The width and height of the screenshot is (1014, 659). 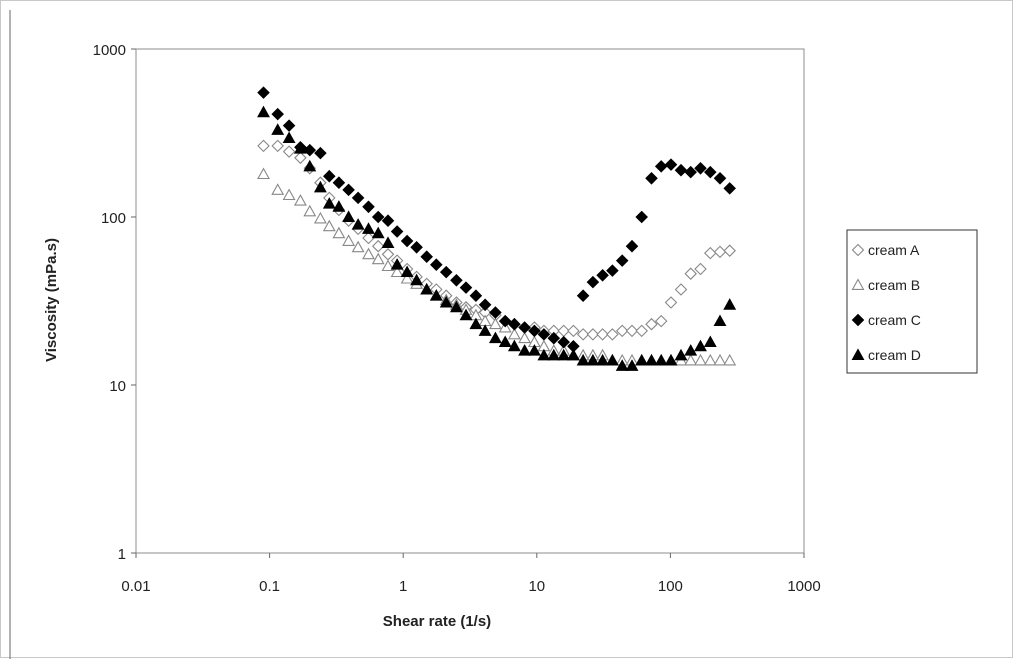 I want to click on legend-label: cream D, so click(x=894, y=355).